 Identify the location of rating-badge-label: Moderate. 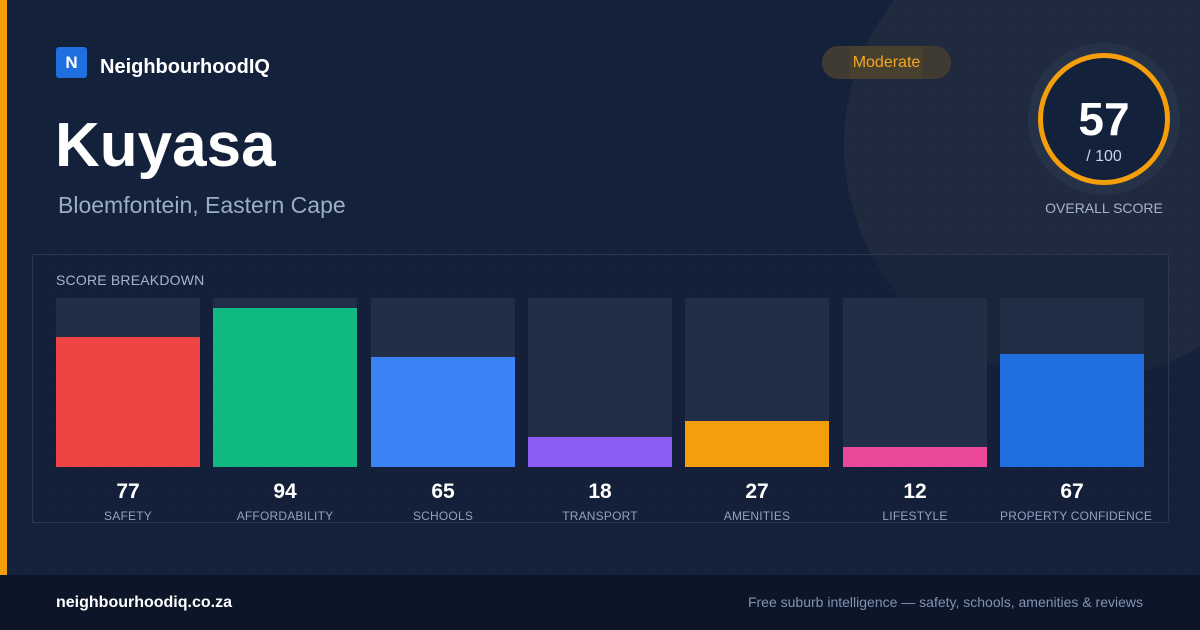
(886, 62).